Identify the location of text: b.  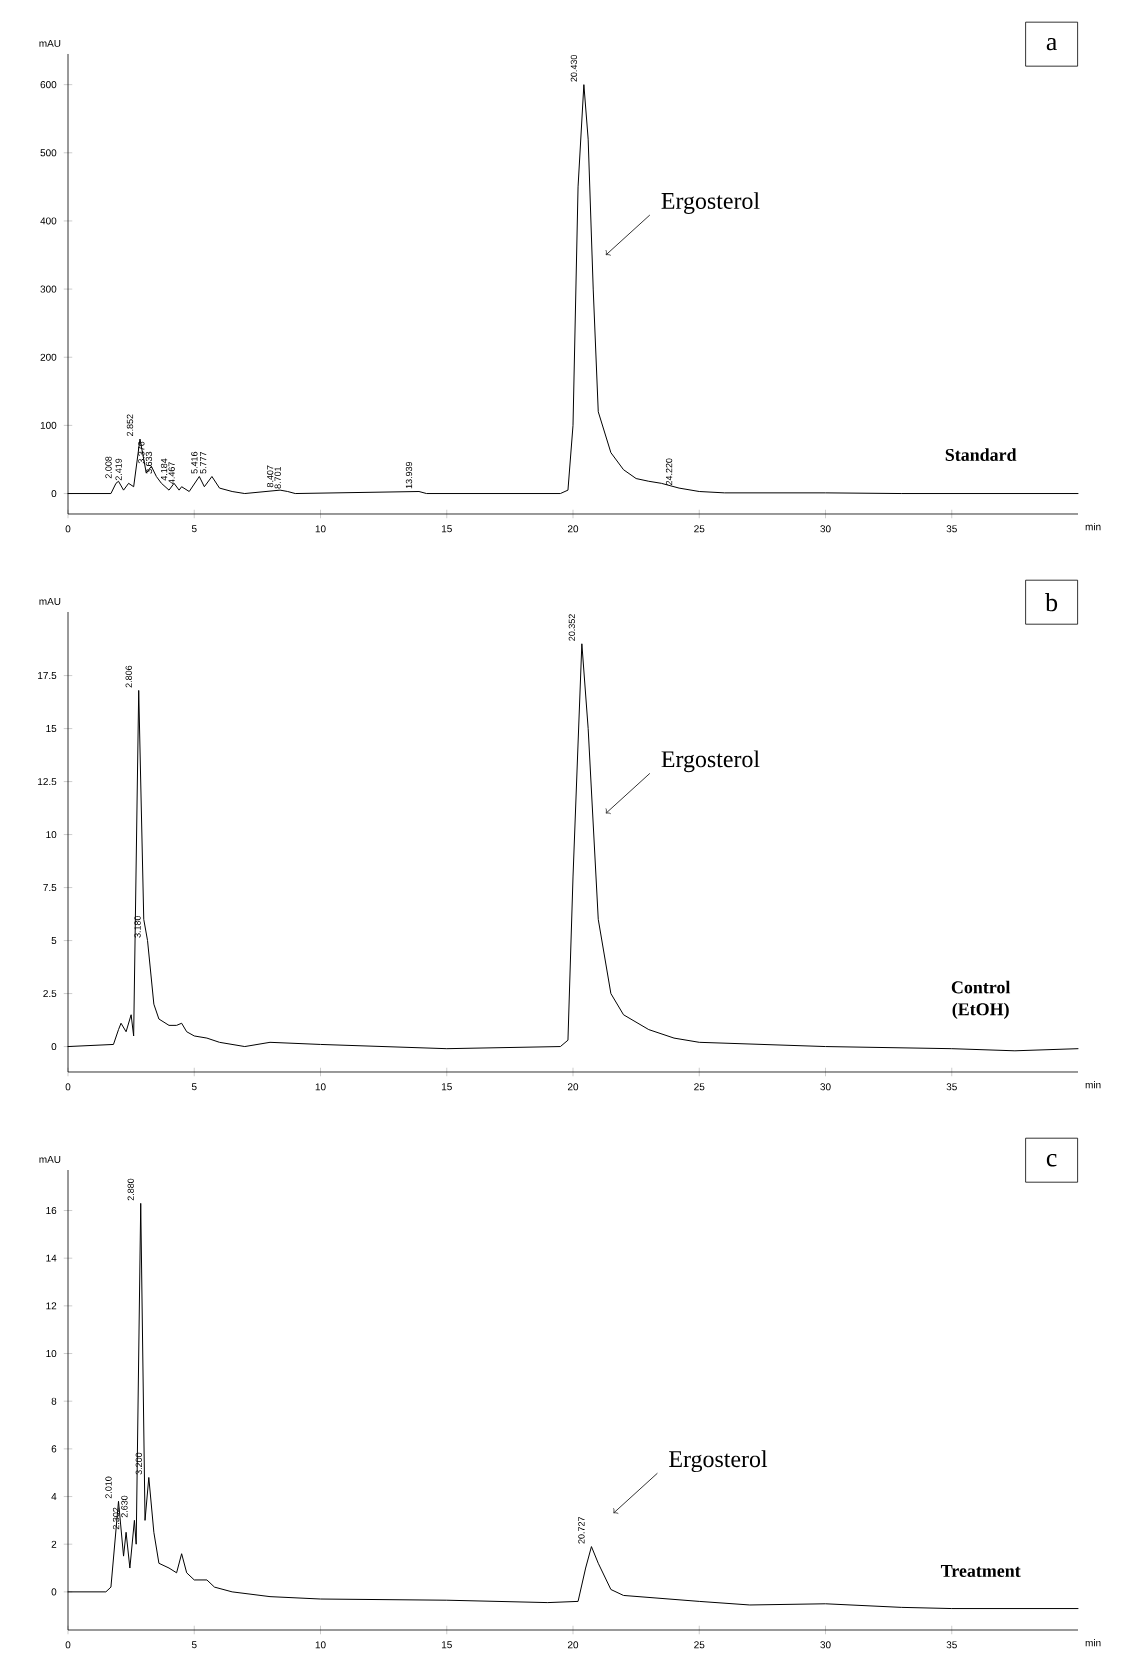
(1051, 602).